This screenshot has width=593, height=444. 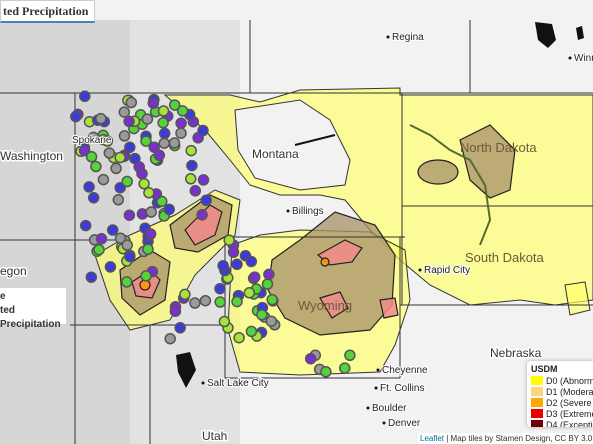 I want to click on drought-d0, so click(x=577, y=298).